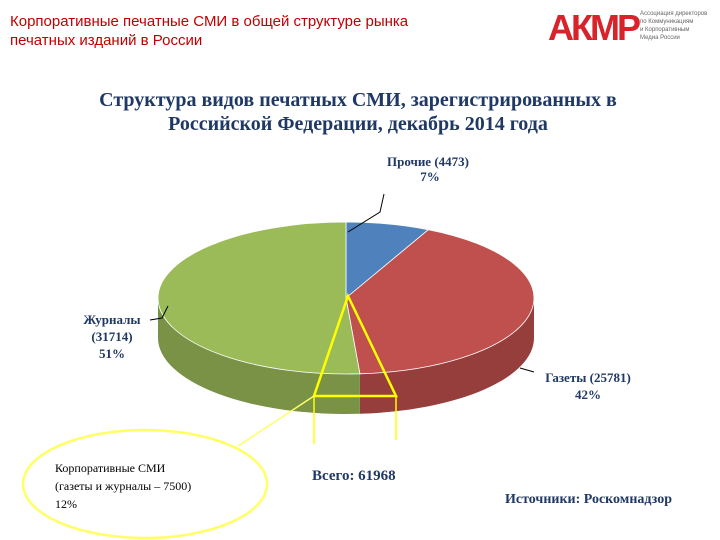 This screenshot has width=720, height=540. I want to click on source-label: Источники: Роскомнадзор, so click(588, 499).